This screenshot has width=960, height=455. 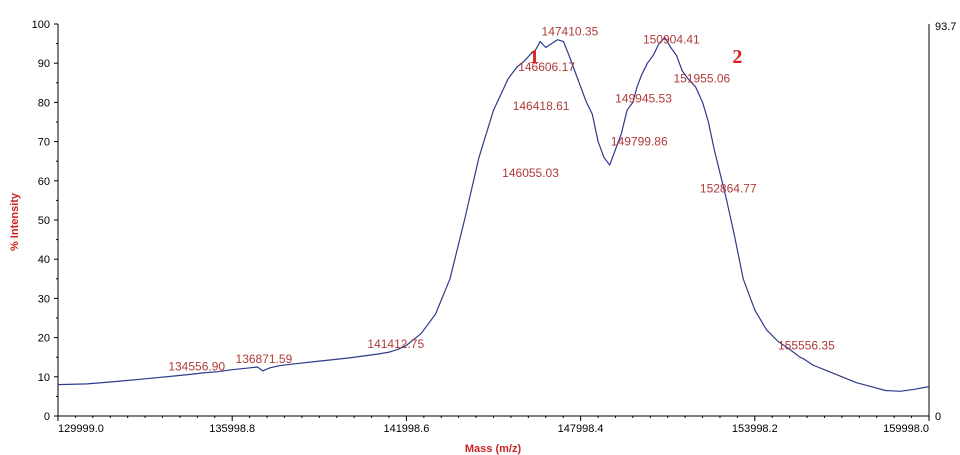 What do you see at coordinates (701, 79) in the screenshot?
I see `peak-label: 151955.06` at bounding box center [701, 79].